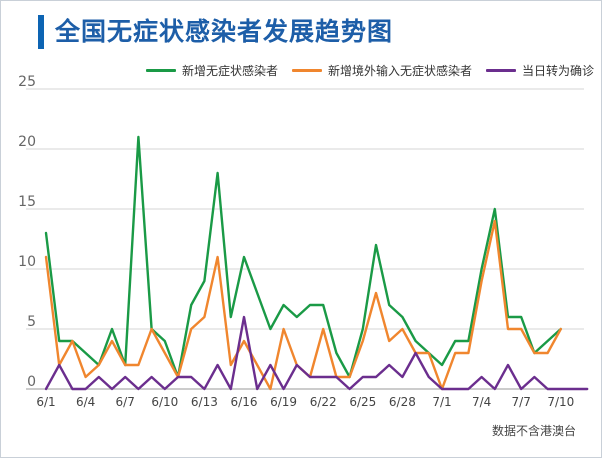  I want to click on x-tick-label: 6/22, so click(323, 402).